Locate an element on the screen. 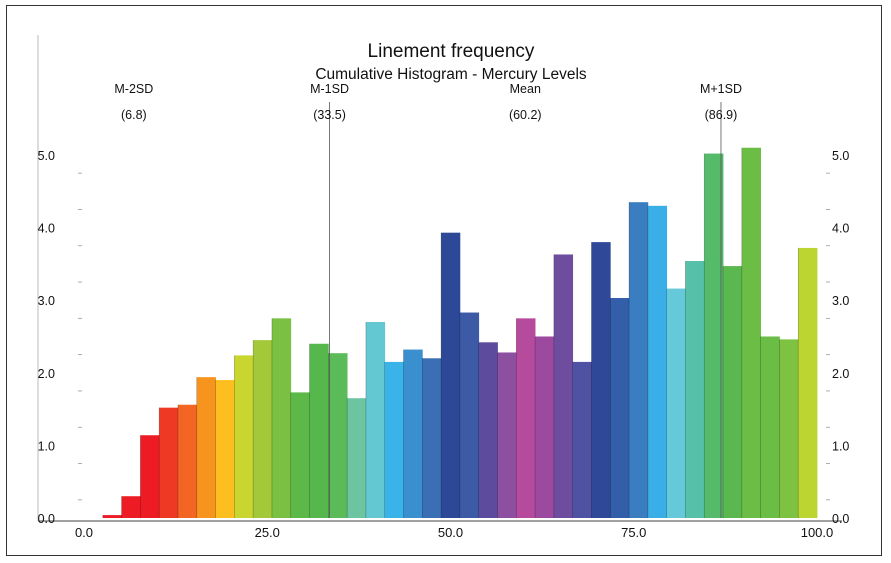 Image resolution: width=891 pixels, height=563 pixels. y-tick-label-left: 1.0 is located at coordinates (46, 446).